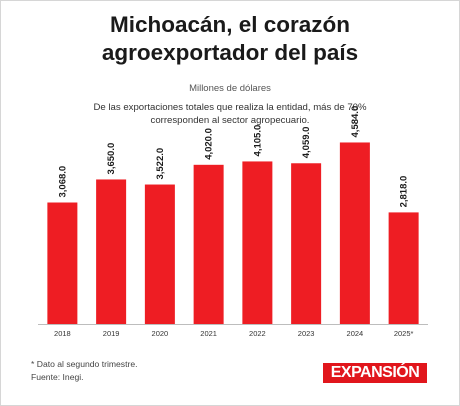 Image resolution: width=460 pixels, height=406 pixels. What do you see at coordinates (208, 333) in the screenshot?
I see `x-tick-label-2021: 2021` at bounding box center [208, 333].